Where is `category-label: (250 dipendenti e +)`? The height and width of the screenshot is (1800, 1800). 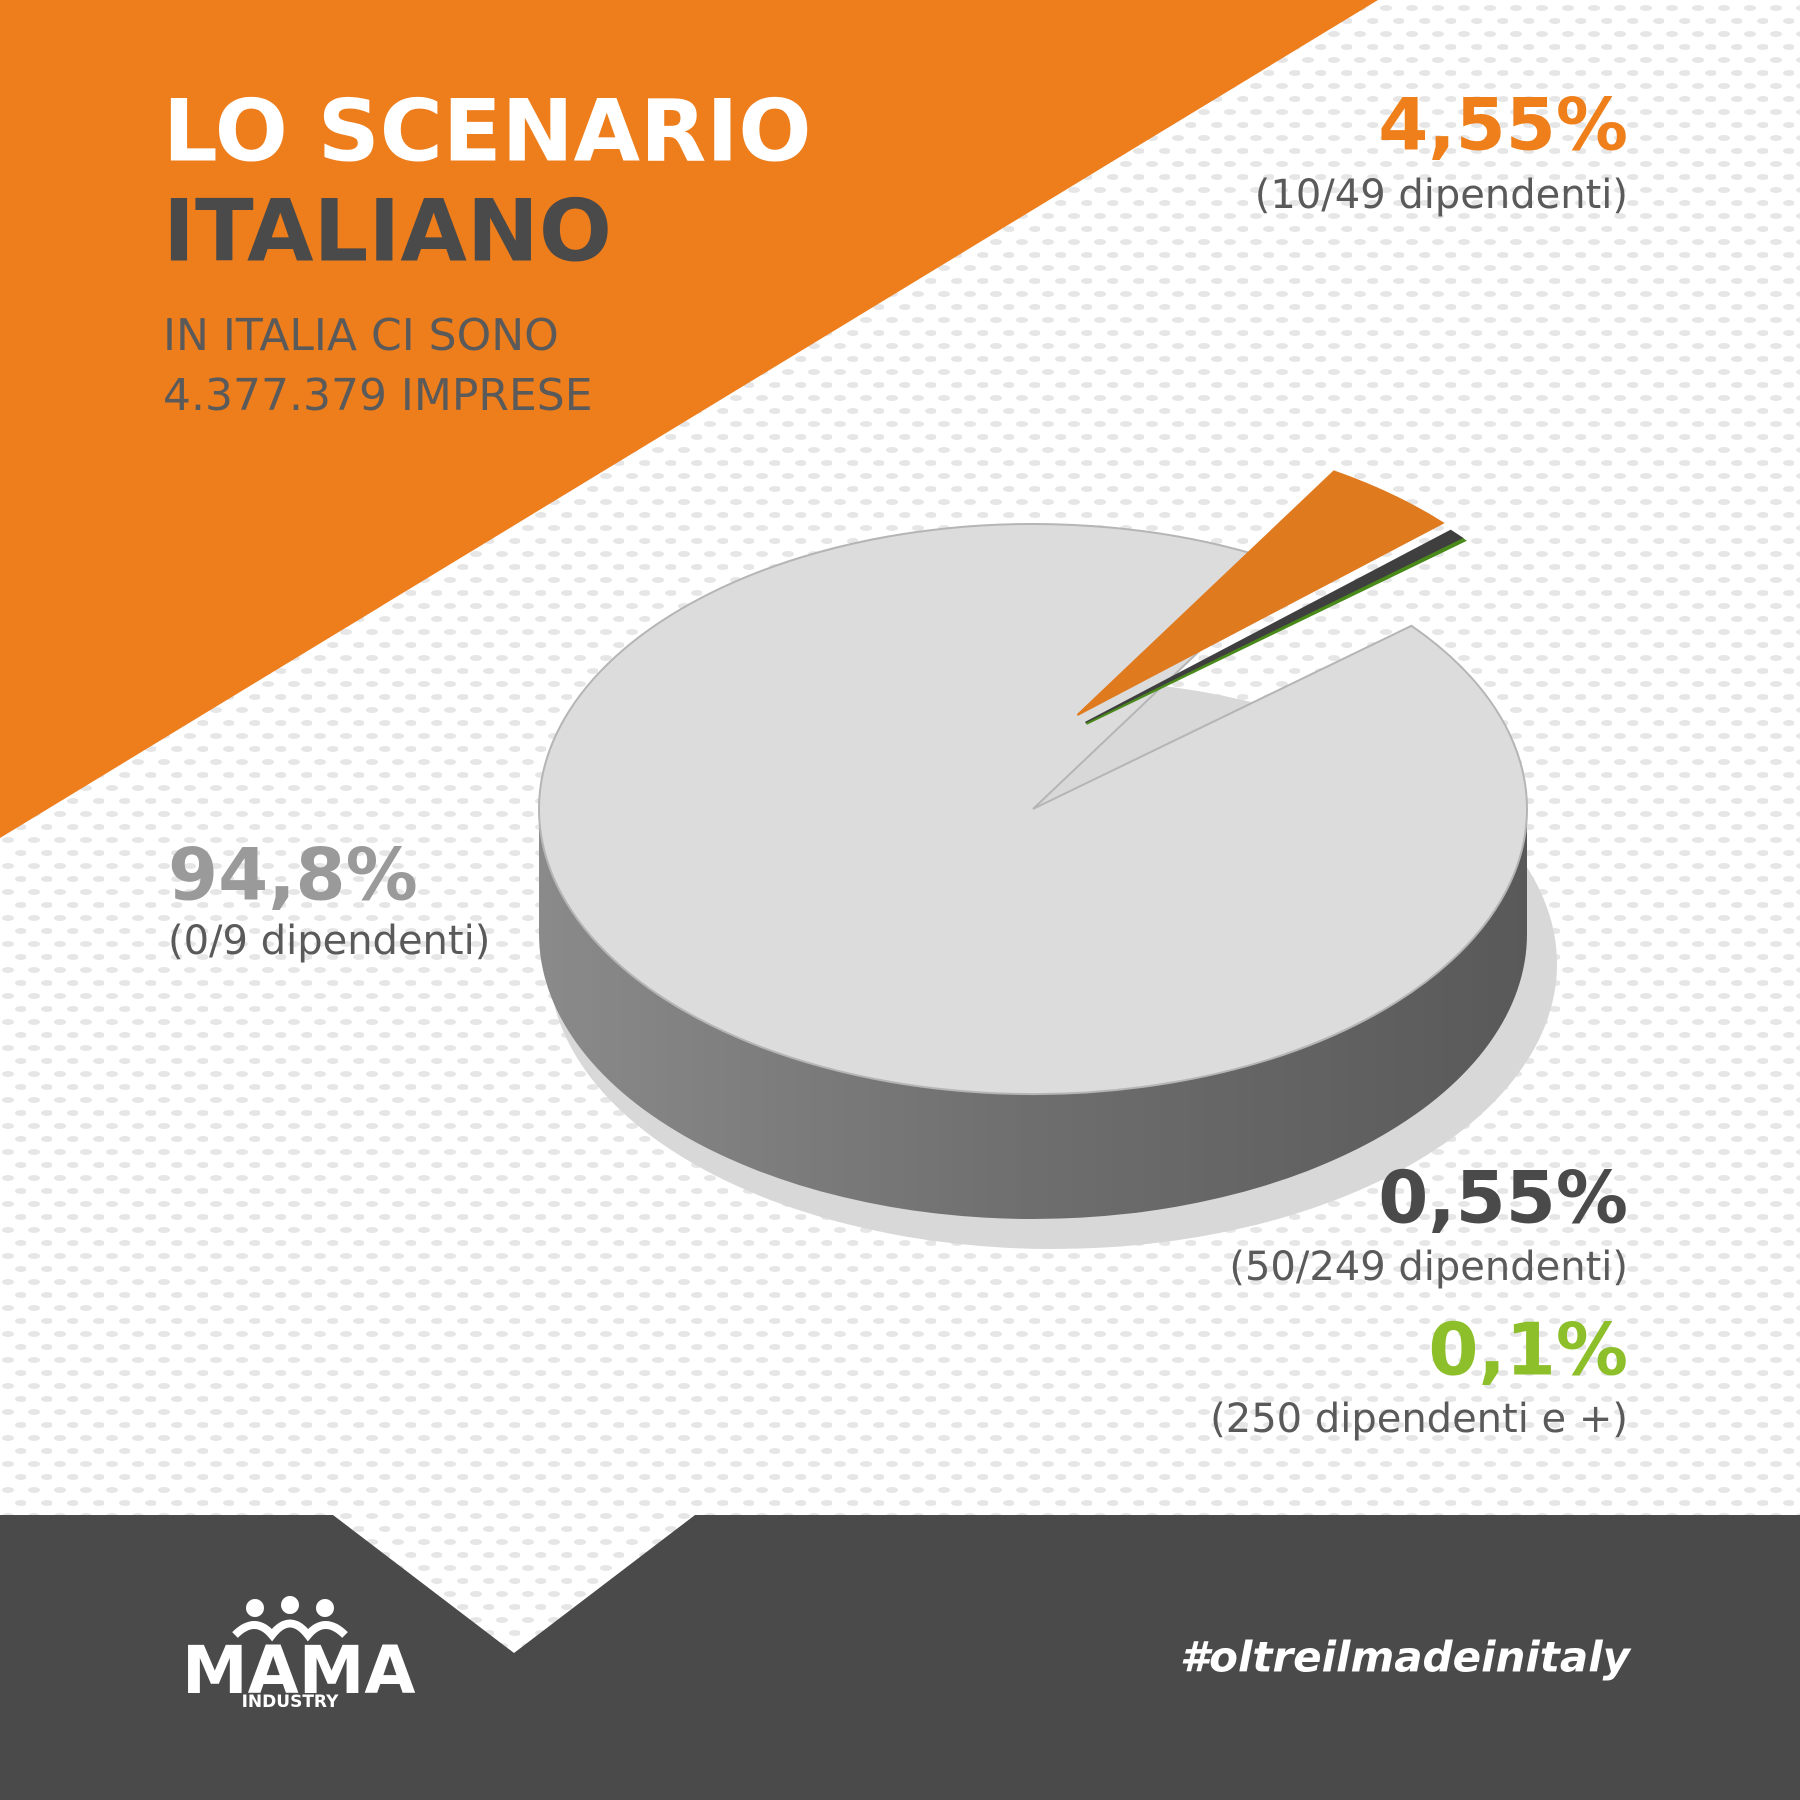
category-label: (250 dipendenti e +) is located at coordinates (1419, 1419).